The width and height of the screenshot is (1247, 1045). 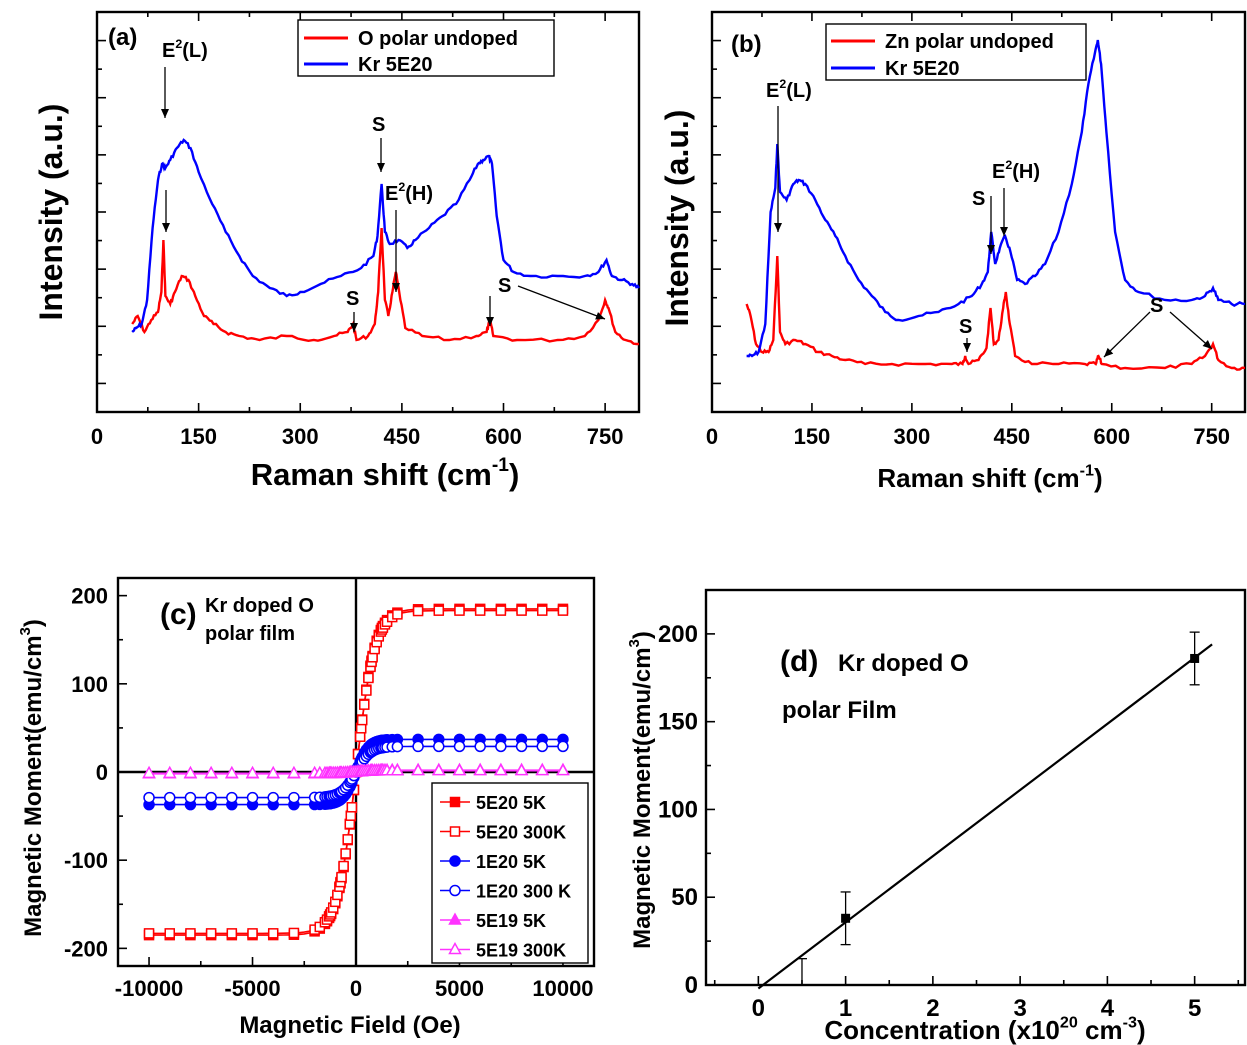 I want to click on panel-b-legend: Zn polar undoped Kr 5E20, so click(x=956, y=52).